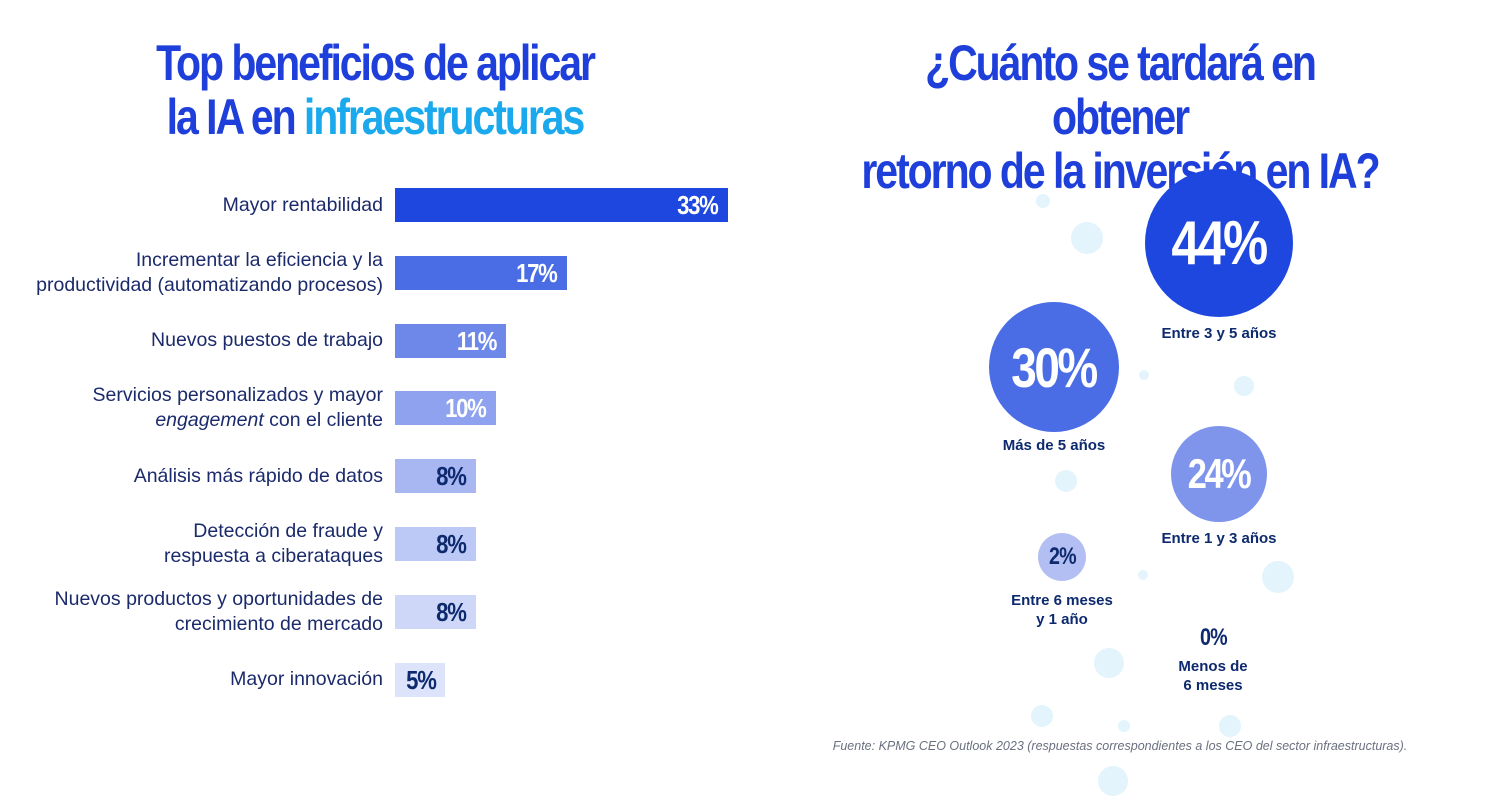 This screenshot has width=1500, height=796. I want to click on bubble-caption-line1: Entre 3 y 5 años, so click(1219, 333).